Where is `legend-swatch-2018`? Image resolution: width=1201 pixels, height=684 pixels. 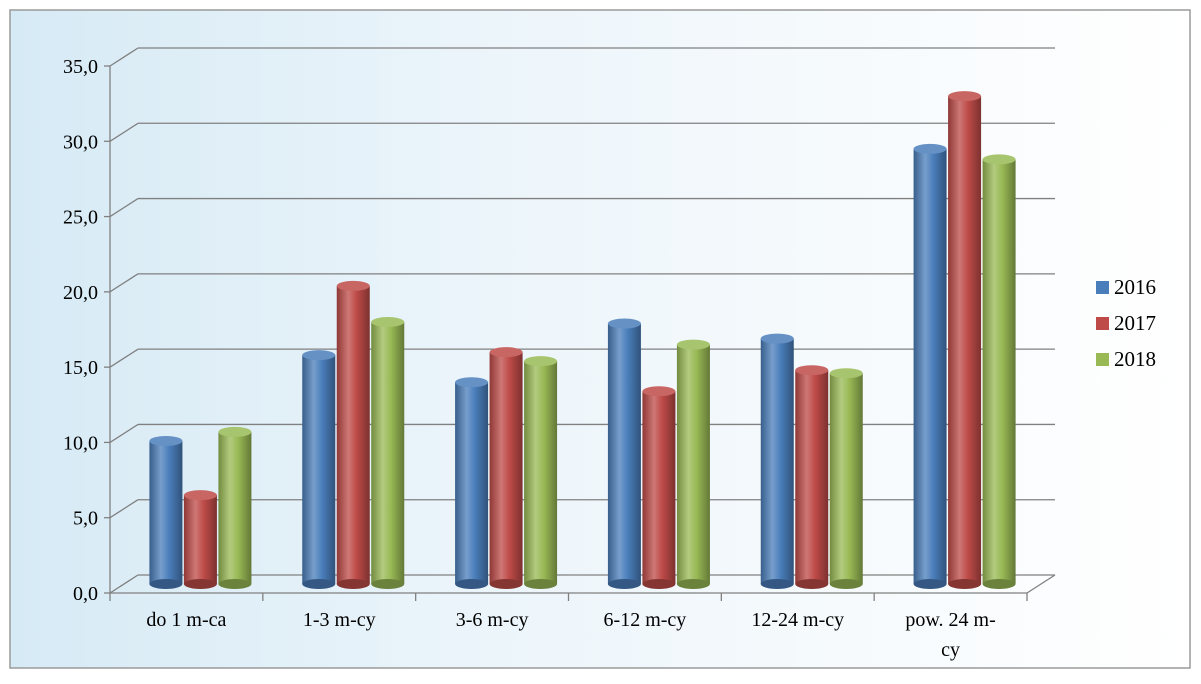
legend-swatch-2018 is located at coordinates (1102, 359).